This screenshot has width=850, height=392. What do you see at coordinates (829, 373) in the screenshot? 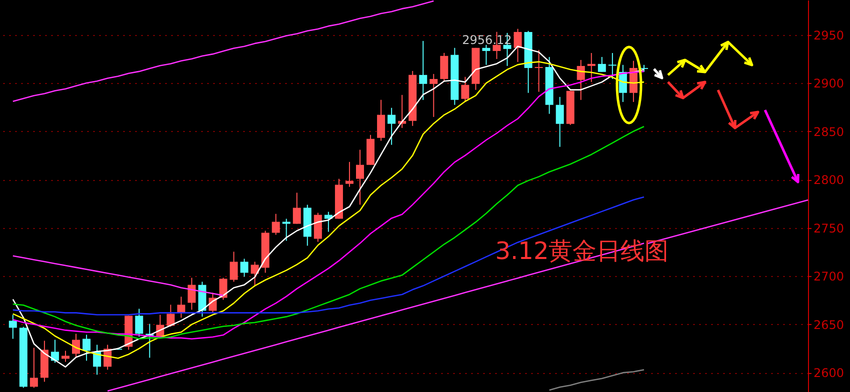
I see `y-tick-label: 2600` at bounding box center [829, 373].